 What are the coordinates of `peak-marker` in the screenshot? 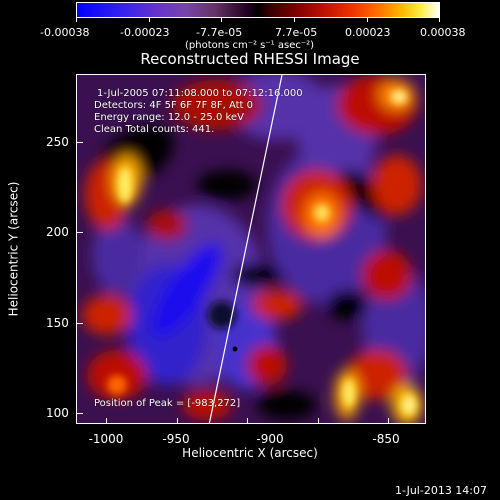 It's located at (235, 349).